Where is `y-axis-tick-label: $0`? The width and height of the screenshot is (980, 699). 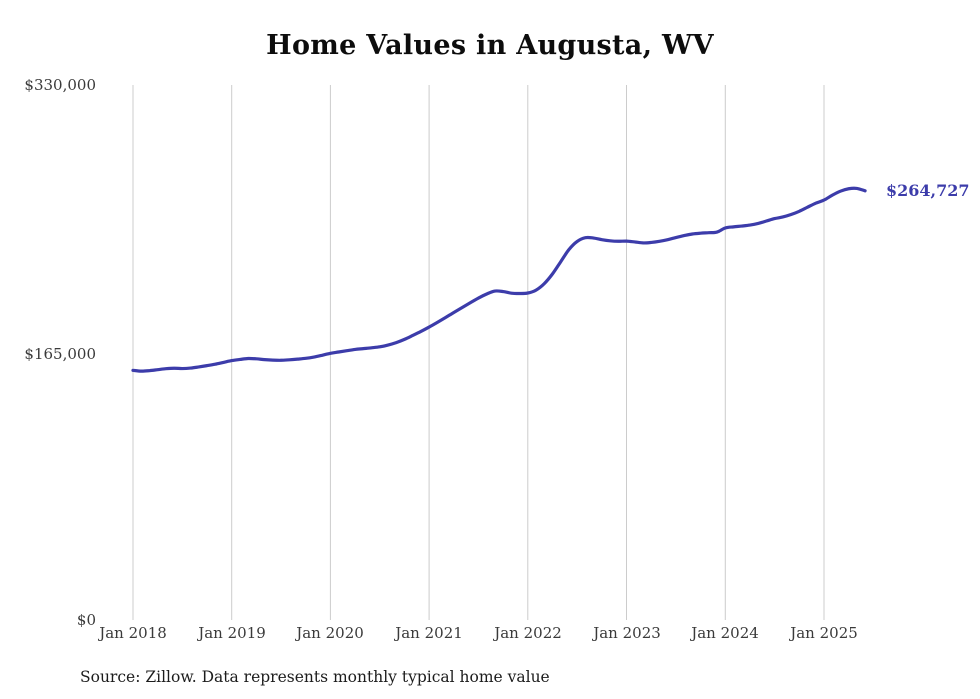 y-axis-tick-label: $0 is located at coordinates (86, 620).